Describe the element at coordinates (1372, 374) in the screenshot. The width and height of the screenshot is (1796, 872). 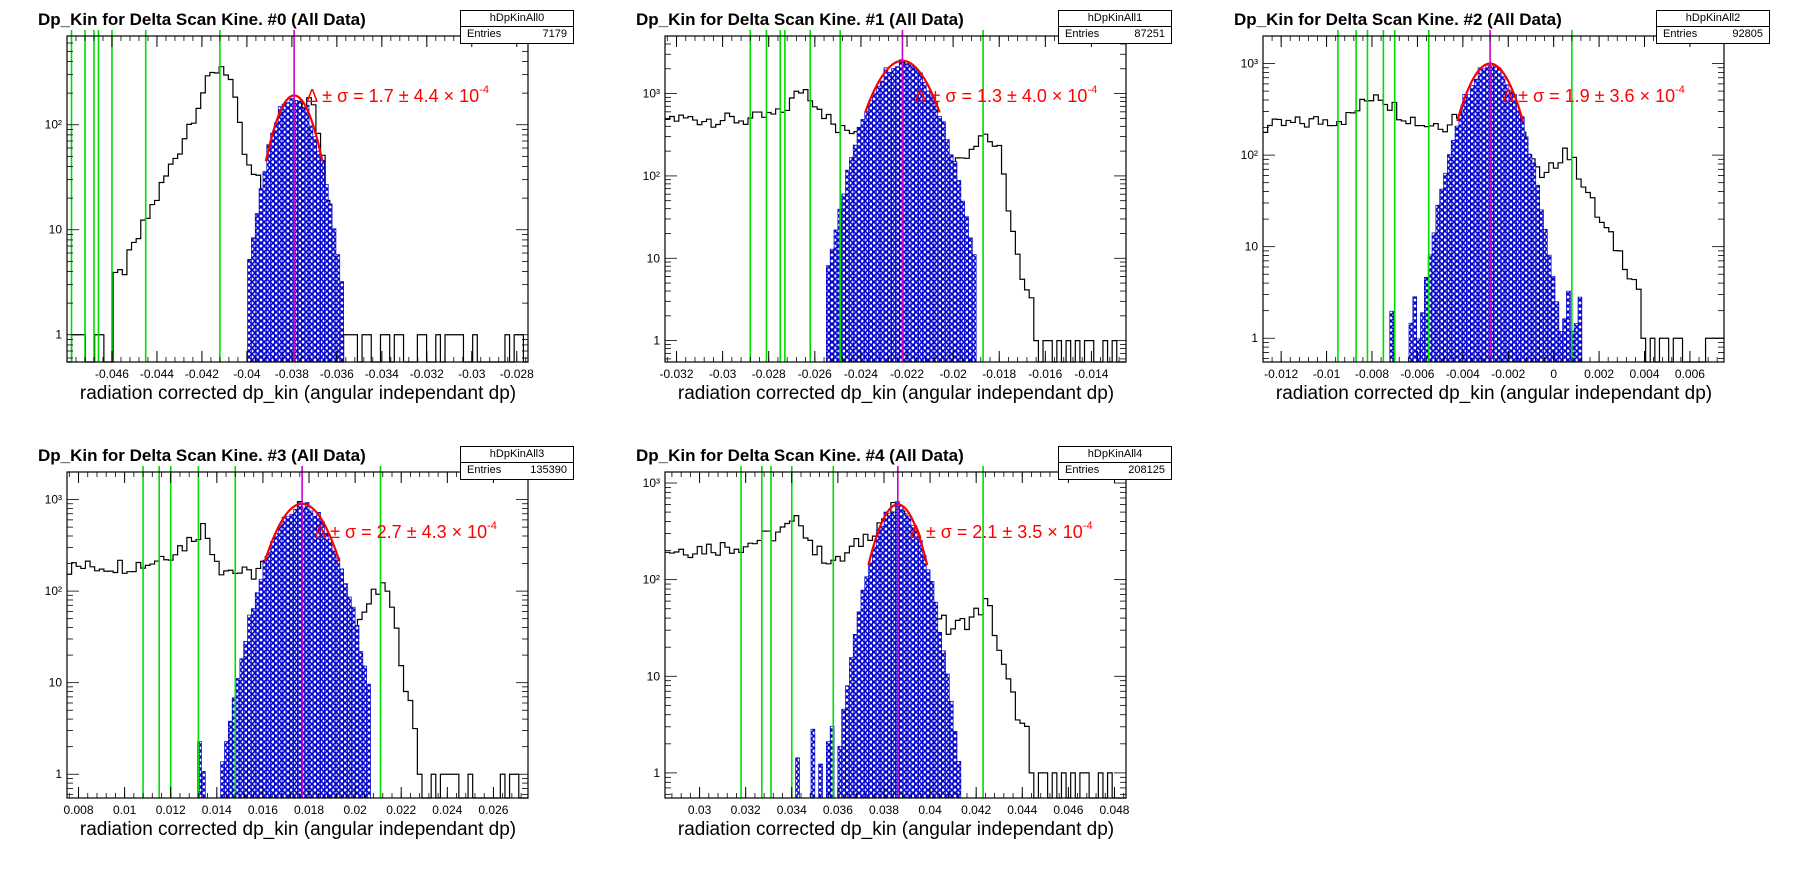
I see `x-tick-label: -0.008` at that location.